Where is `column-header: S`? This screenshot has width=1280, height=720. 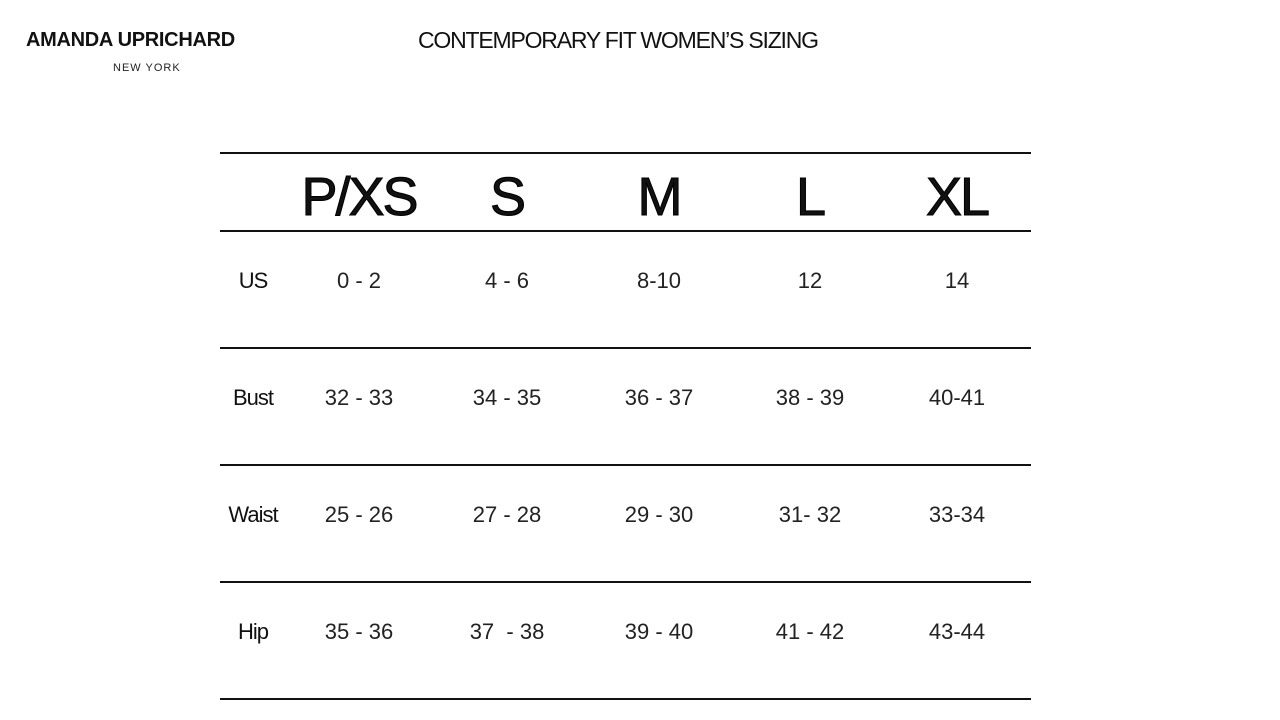 column-header: S is located at coordinates (507, 197).